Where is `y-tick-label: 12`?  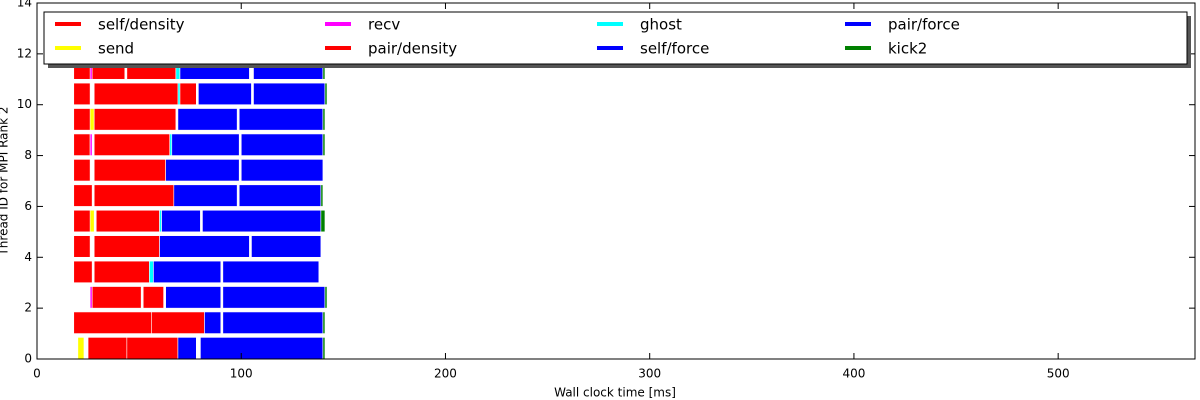
y-tick-label: 12 is located at coordinates (24, 53).